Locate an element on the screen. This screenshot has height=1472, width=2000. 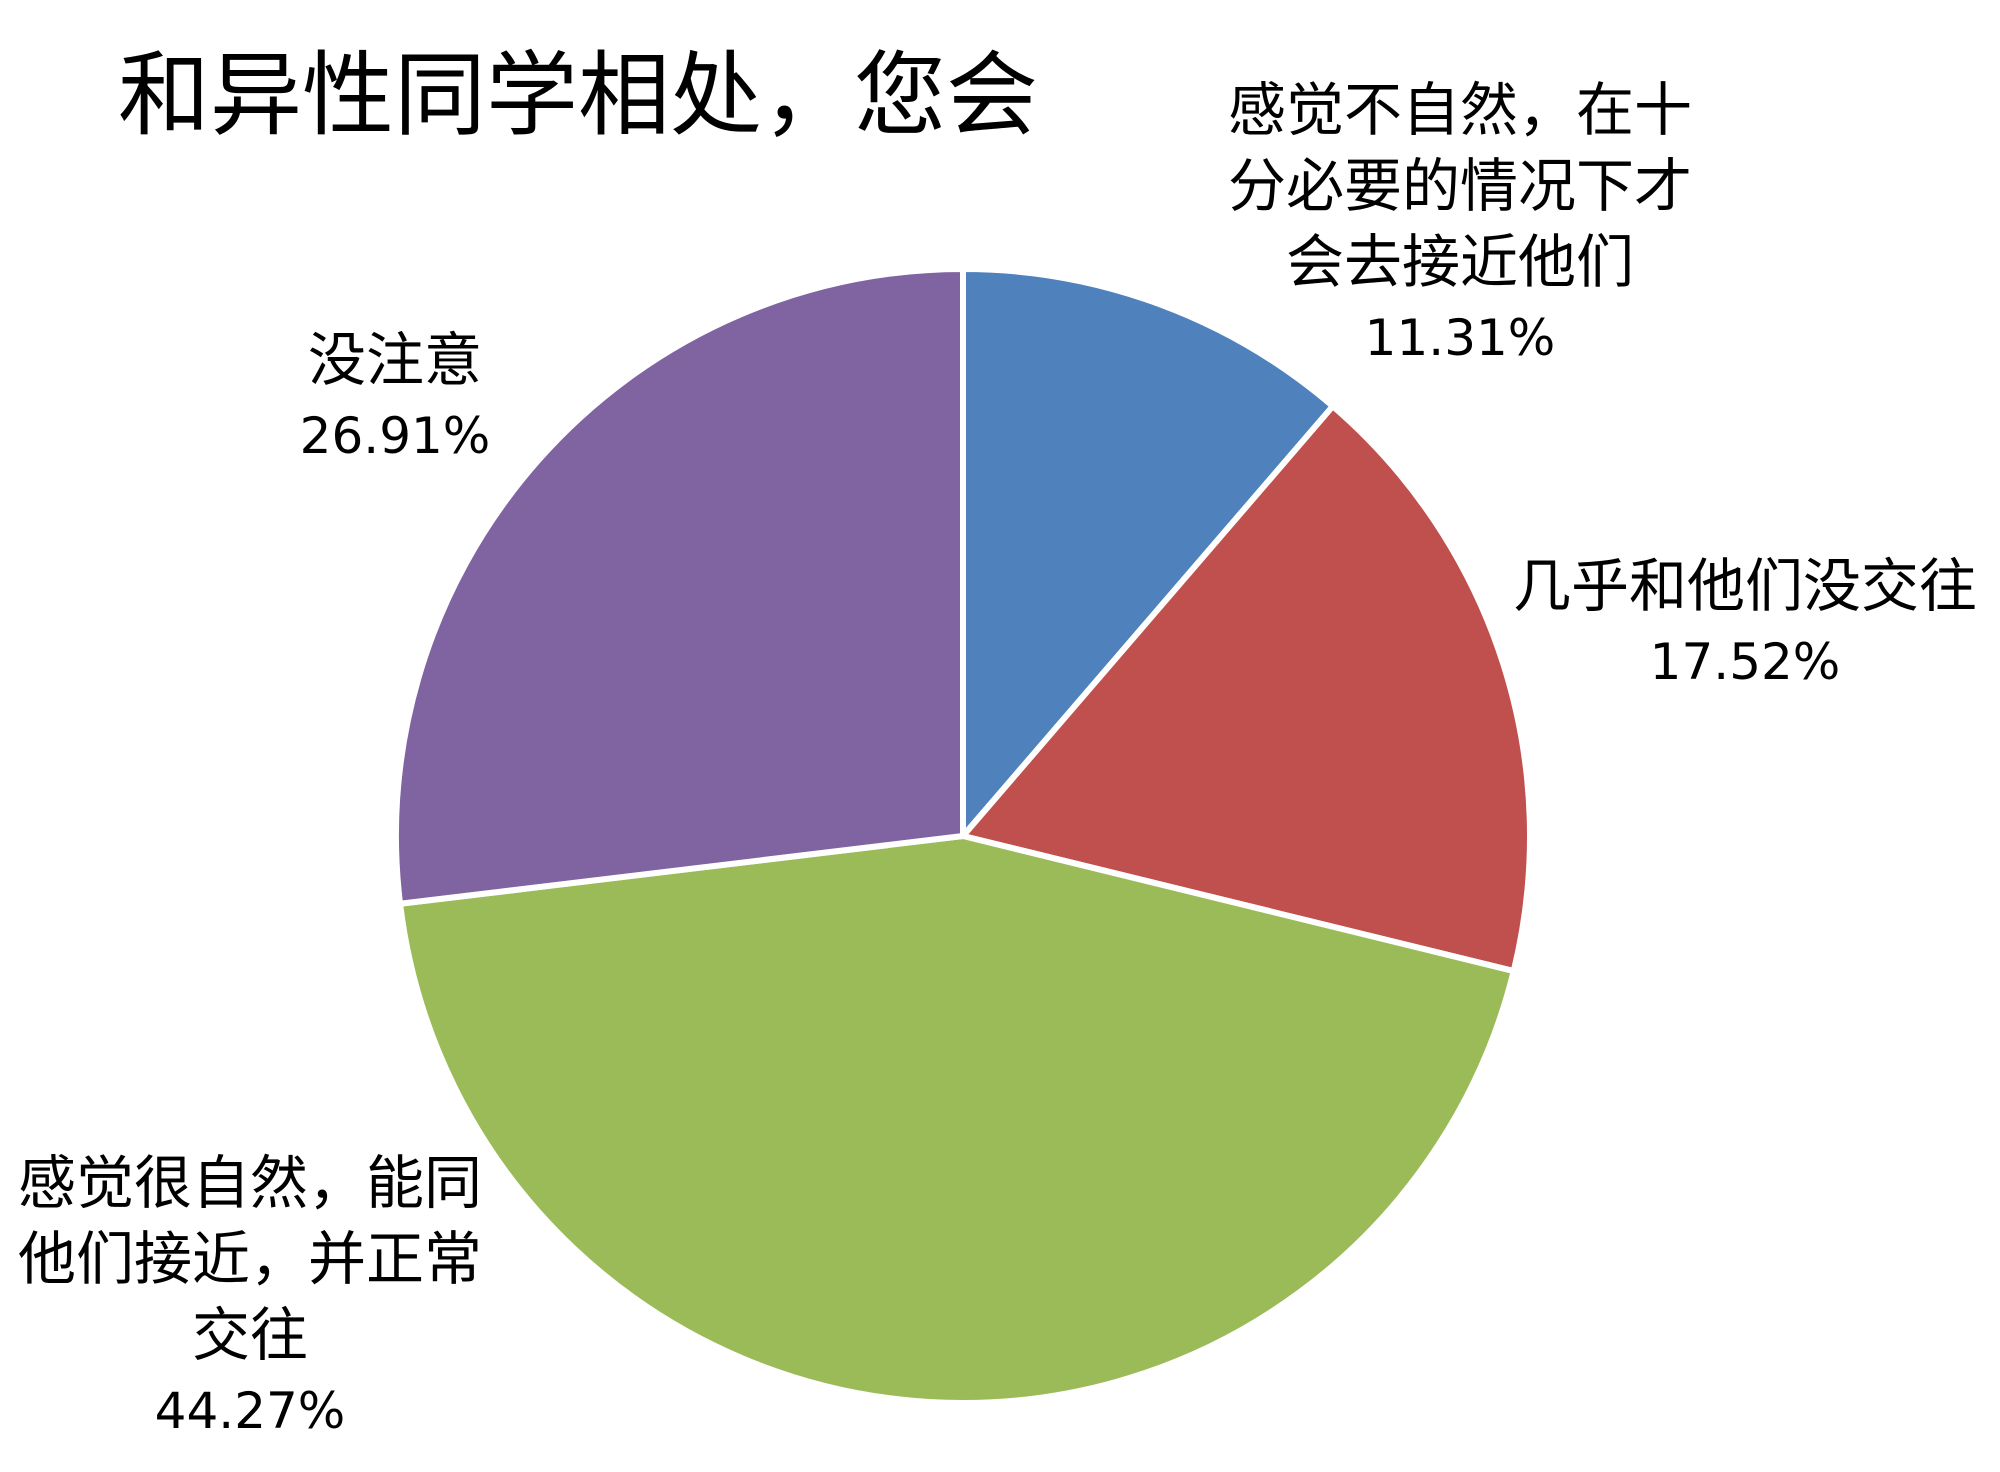
slice-label-text: 交往 is located at coordinates (249, 1335).